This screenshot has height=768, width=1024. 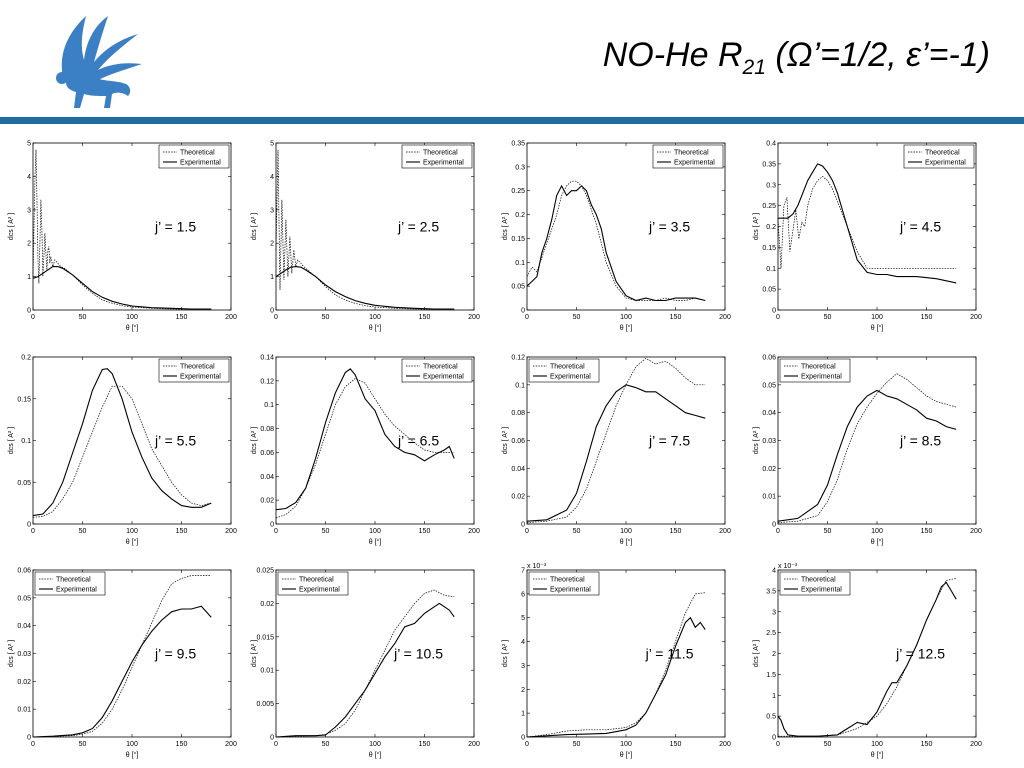 I want to click on y-tick-label: 0.06, so click(x=267, y=453).